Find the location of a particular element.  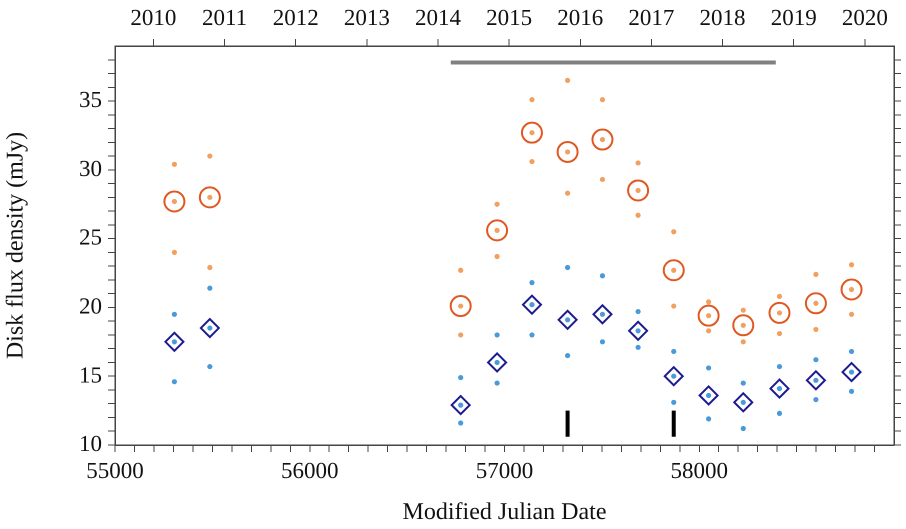

x-axis-title: Modified Julian Date is located at coordinates (504, 511).